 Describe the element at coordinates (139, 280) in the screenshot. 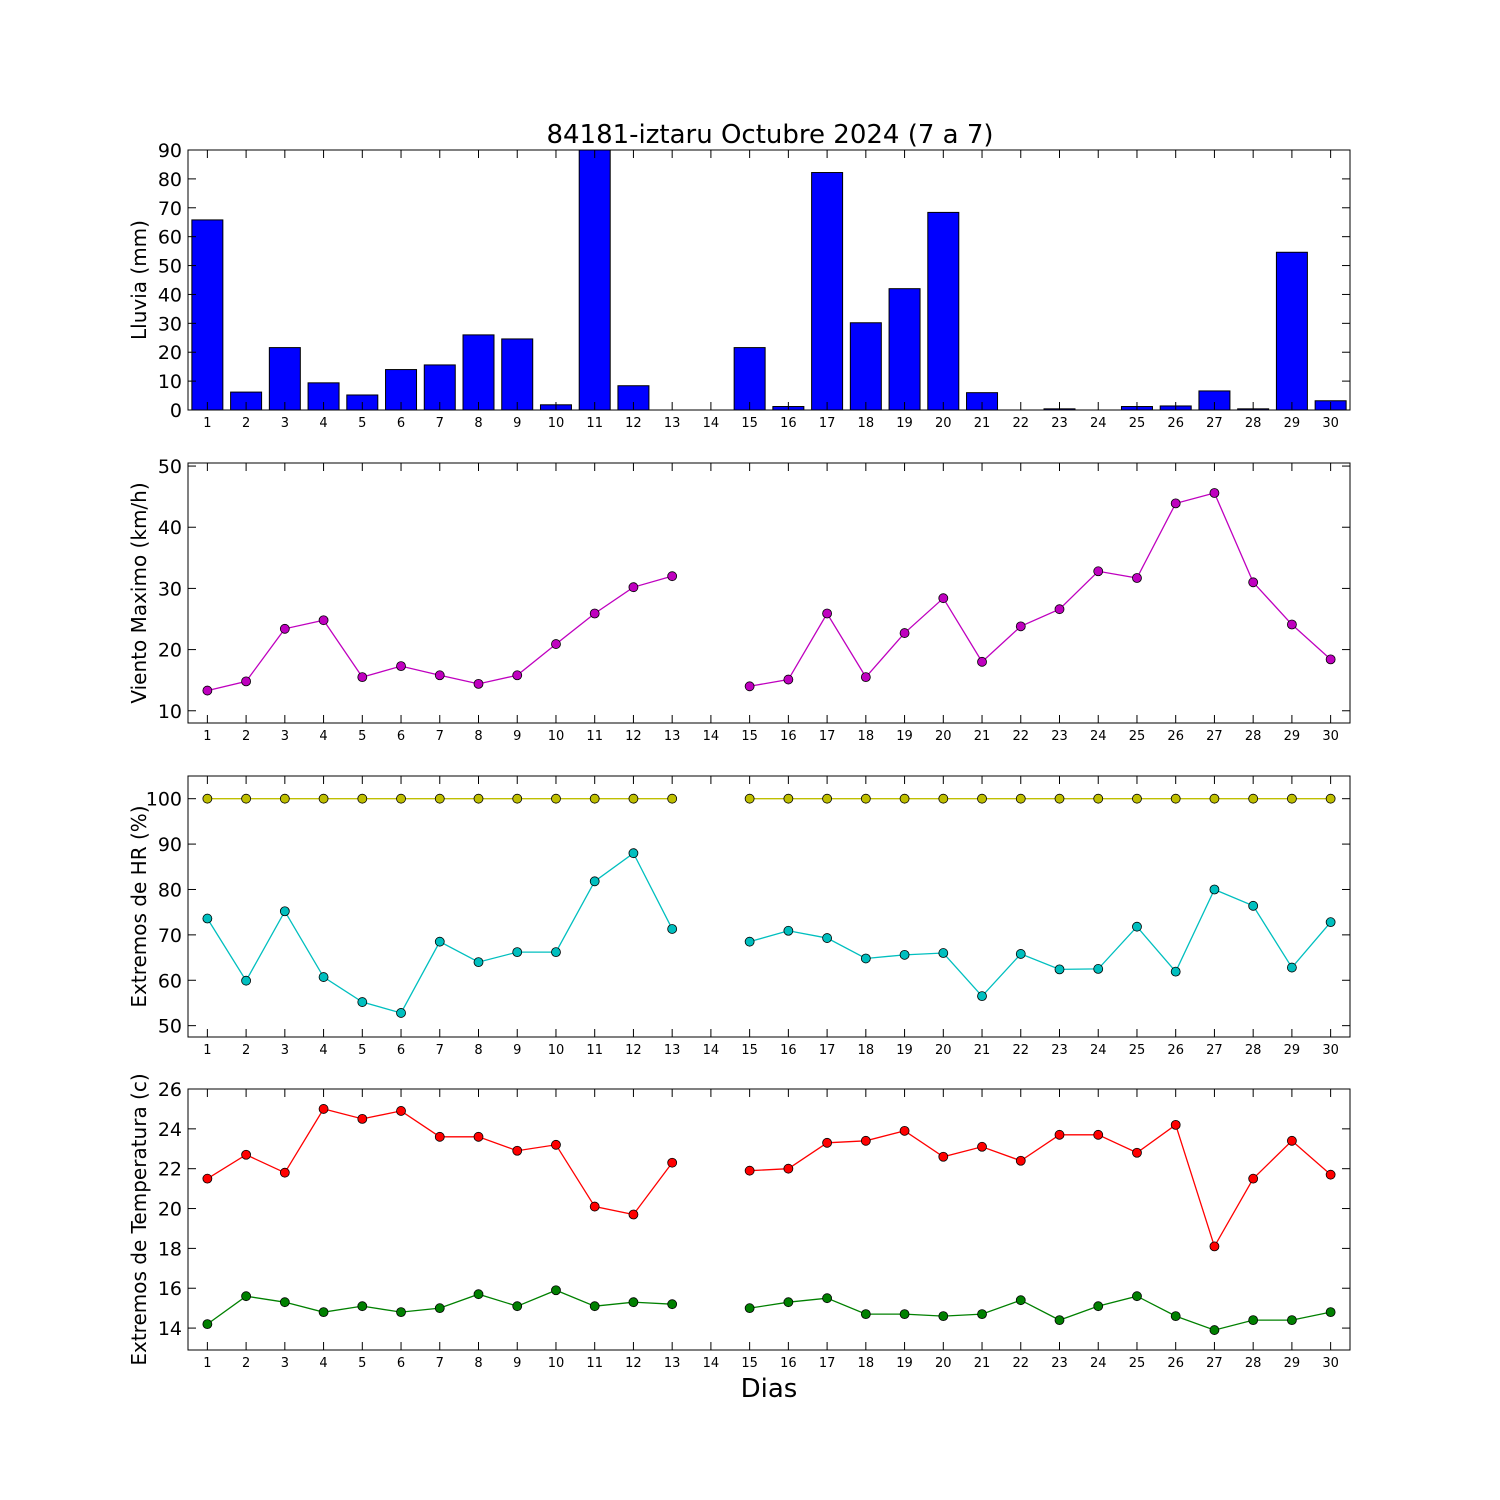

I see `y-axis-label-lluvia: Lluvia (mm)` at that location.